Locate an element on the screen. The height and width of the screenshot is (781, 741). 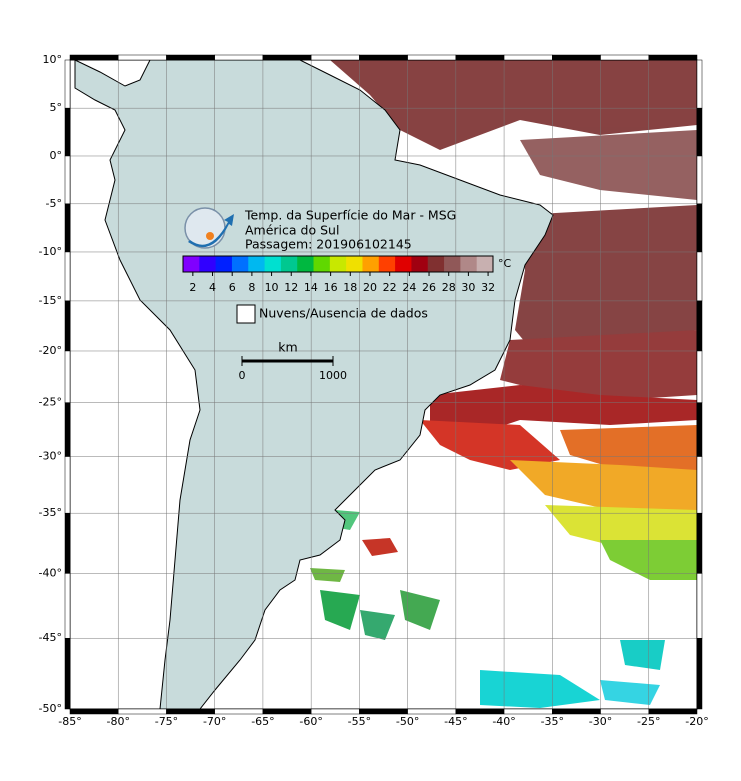
colorbar-tick-label: 16 is located at coordinates (331, 287).